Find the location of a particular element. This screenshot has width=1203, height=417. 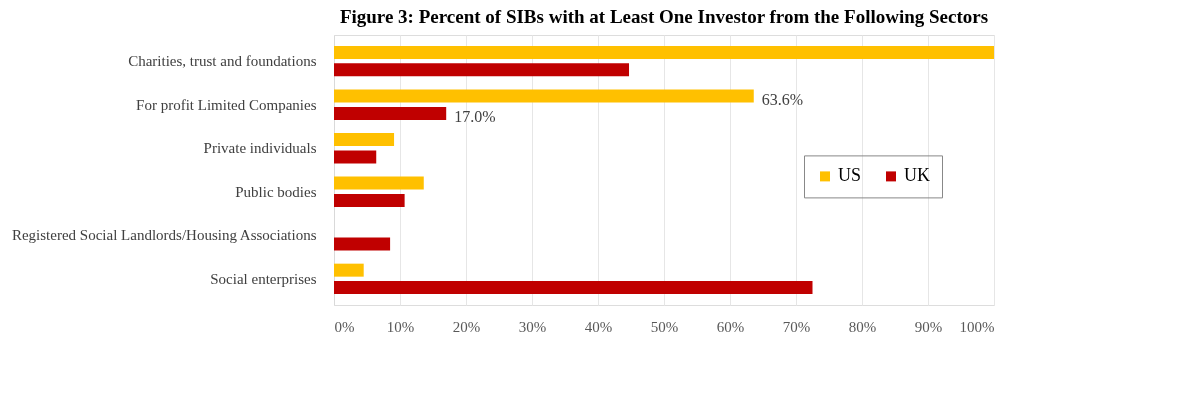

x-tick-label: 100% is located at coordinates (977, 326).